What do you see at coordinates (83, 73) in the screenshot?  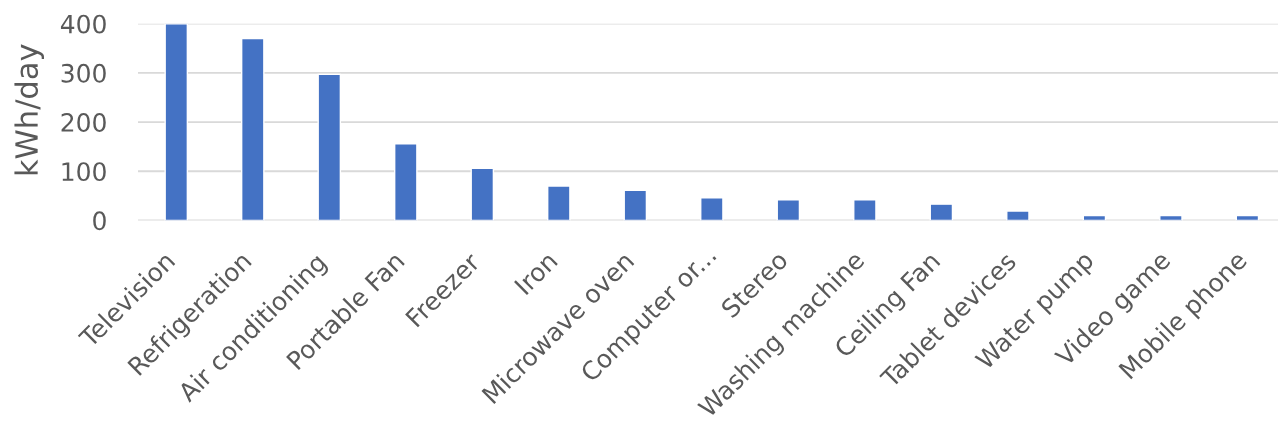 I see `y-tick-label: 300` at bounding box center [83, 73].